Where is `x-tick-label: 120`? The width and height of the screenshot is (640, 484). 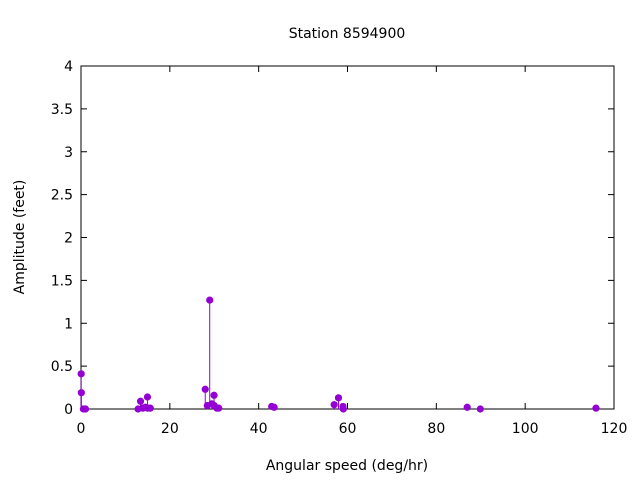
x-tick-label: 120 is located at coordinates (614, 429).